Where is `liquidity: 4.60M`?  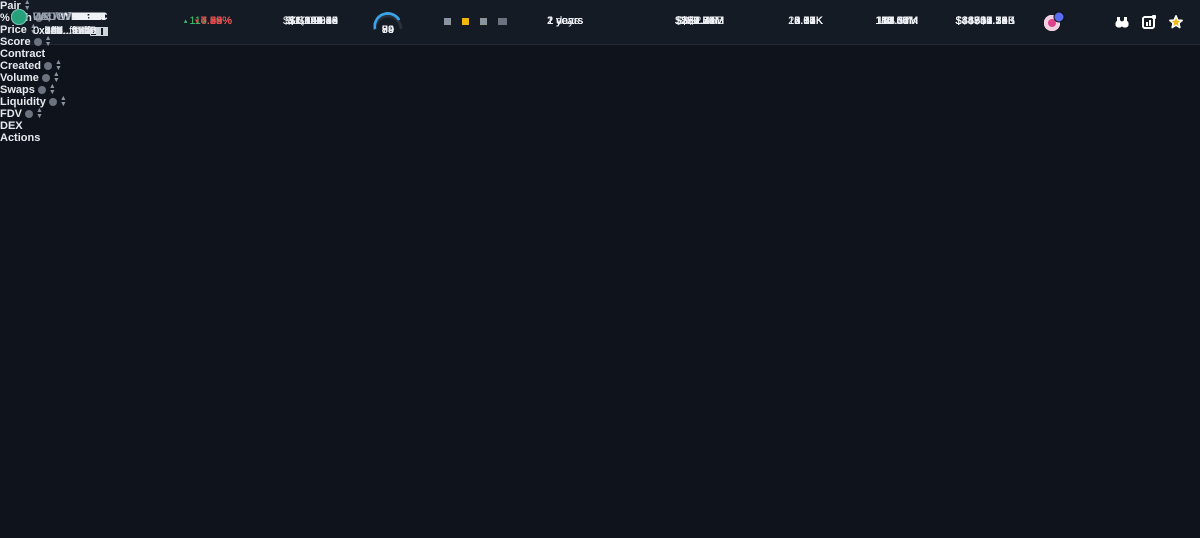
liquidity: 4.60M is located at coordinates (902, 21).